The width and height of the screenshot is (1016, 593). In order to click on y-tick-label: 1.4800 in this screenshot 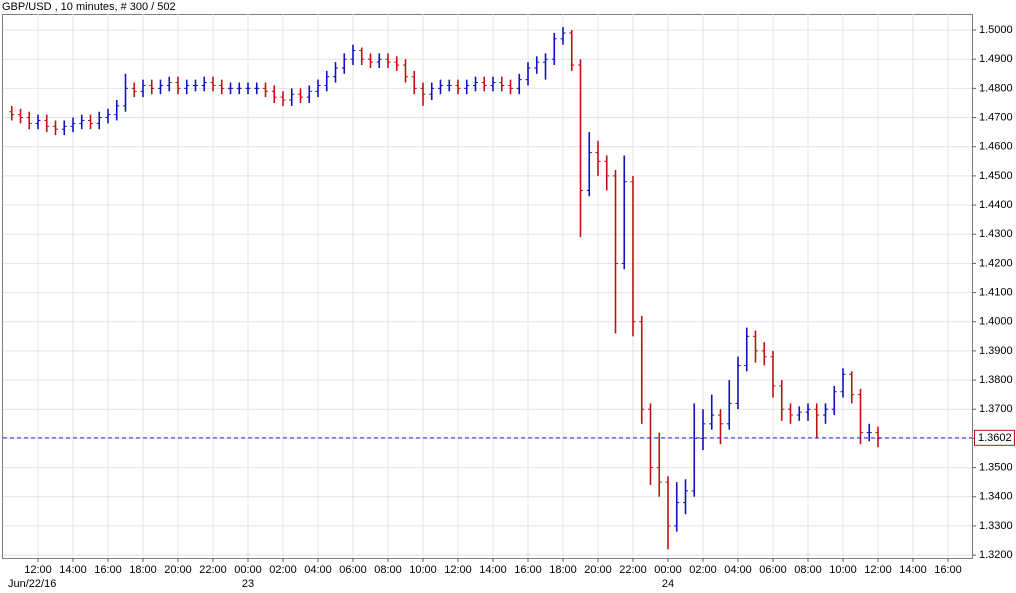, I will do `click(996, 88)`.